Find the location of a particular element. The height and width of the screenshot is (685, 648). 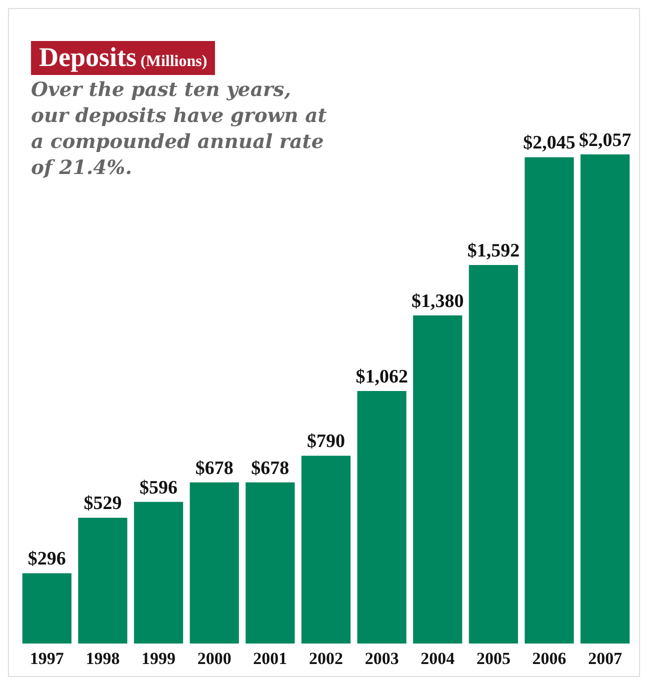

data-label: $790 is located at coordinates (326, 441).